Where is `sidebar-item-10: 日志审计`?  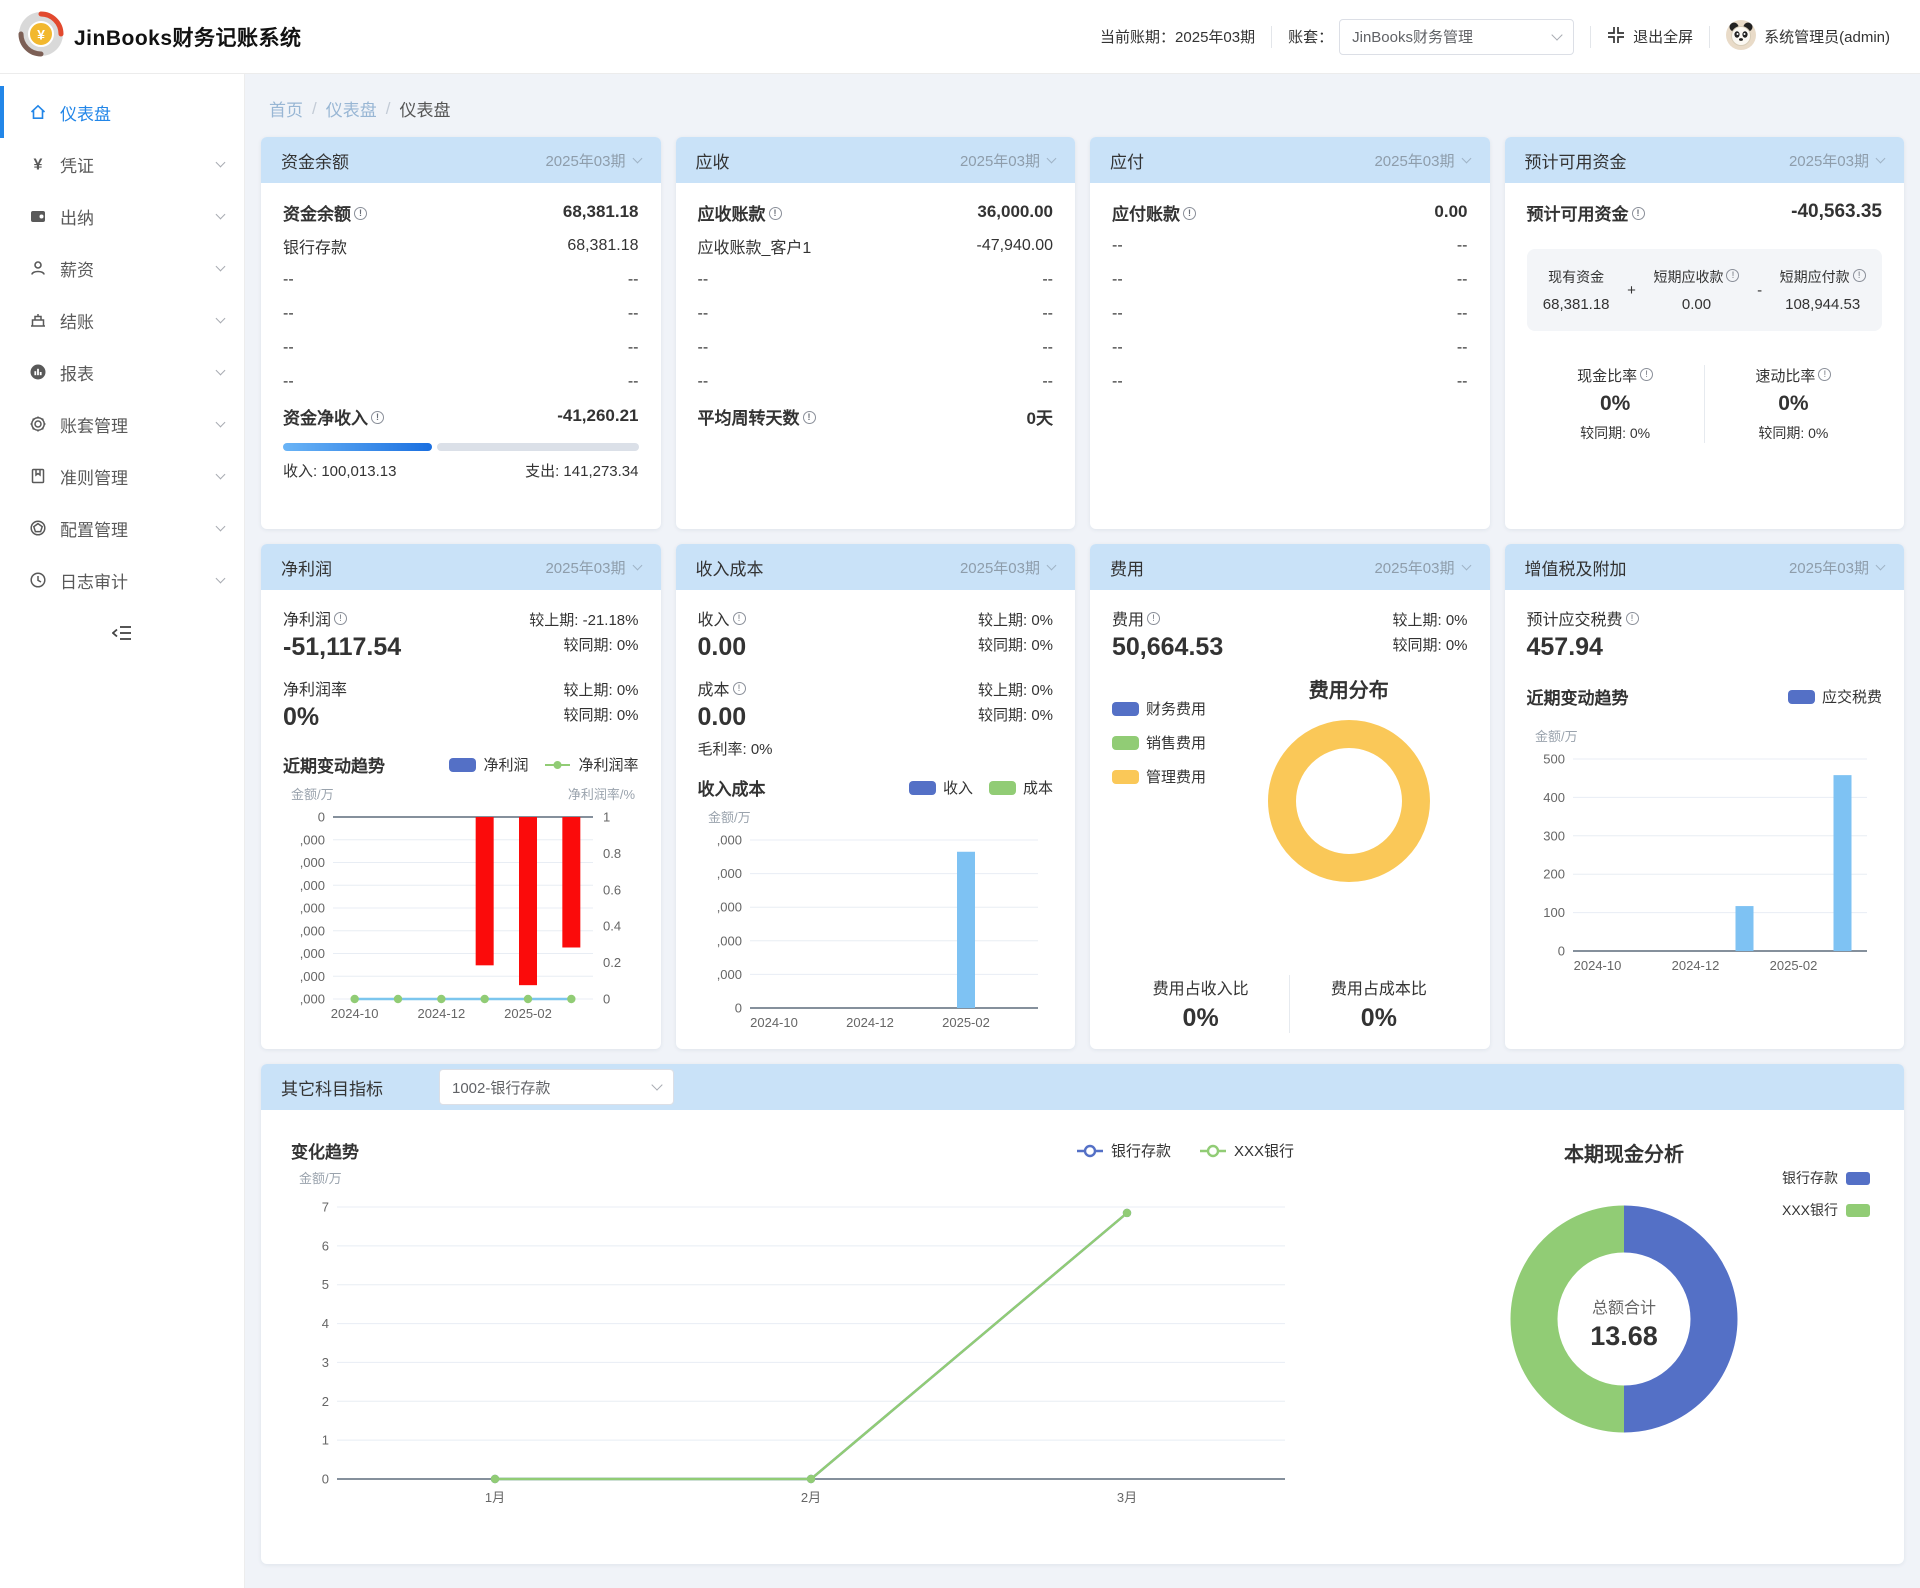
sidebar-item-10: 日志审计 is located at coordinates (122, 580).